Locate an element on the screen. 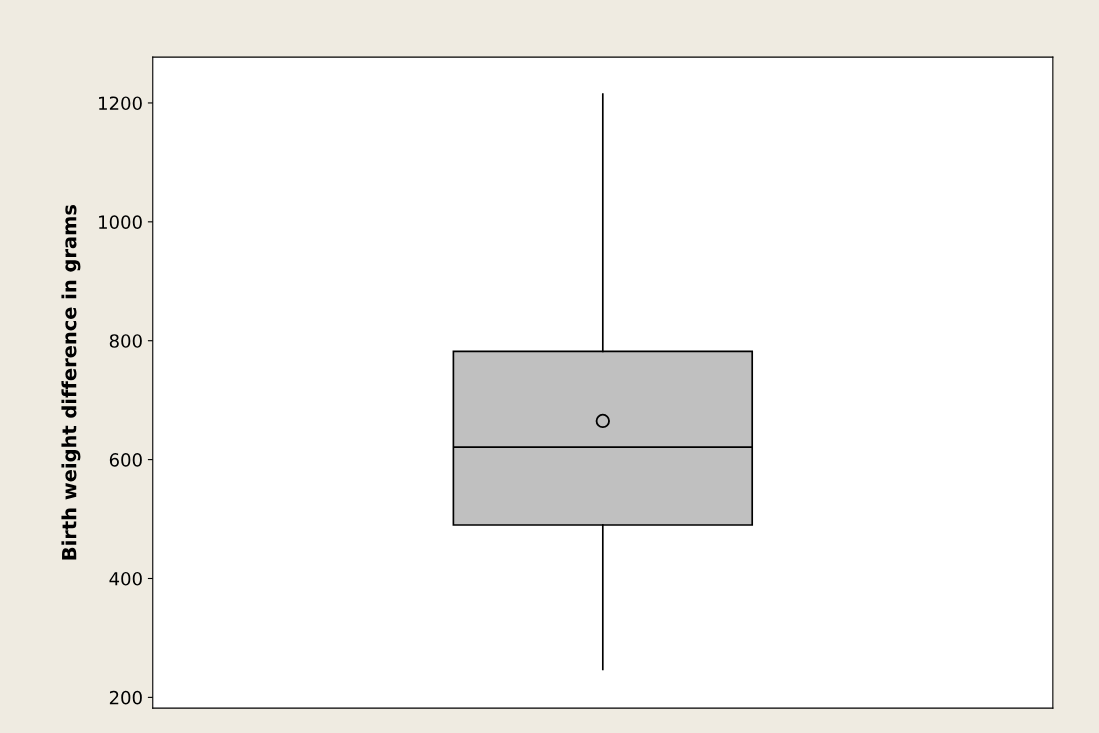 This screenshot has height=733, width=1099. y-tick-label: 1200 is located at coordinates (120, 103).